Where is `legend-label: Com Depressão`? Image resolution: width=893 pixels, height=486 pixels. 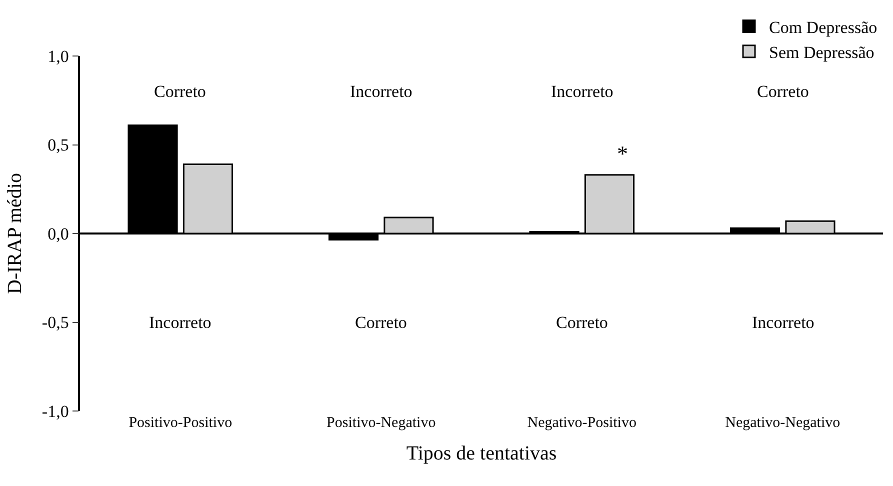 legend-label: Com Depressão is located at coordinates (823, 27).